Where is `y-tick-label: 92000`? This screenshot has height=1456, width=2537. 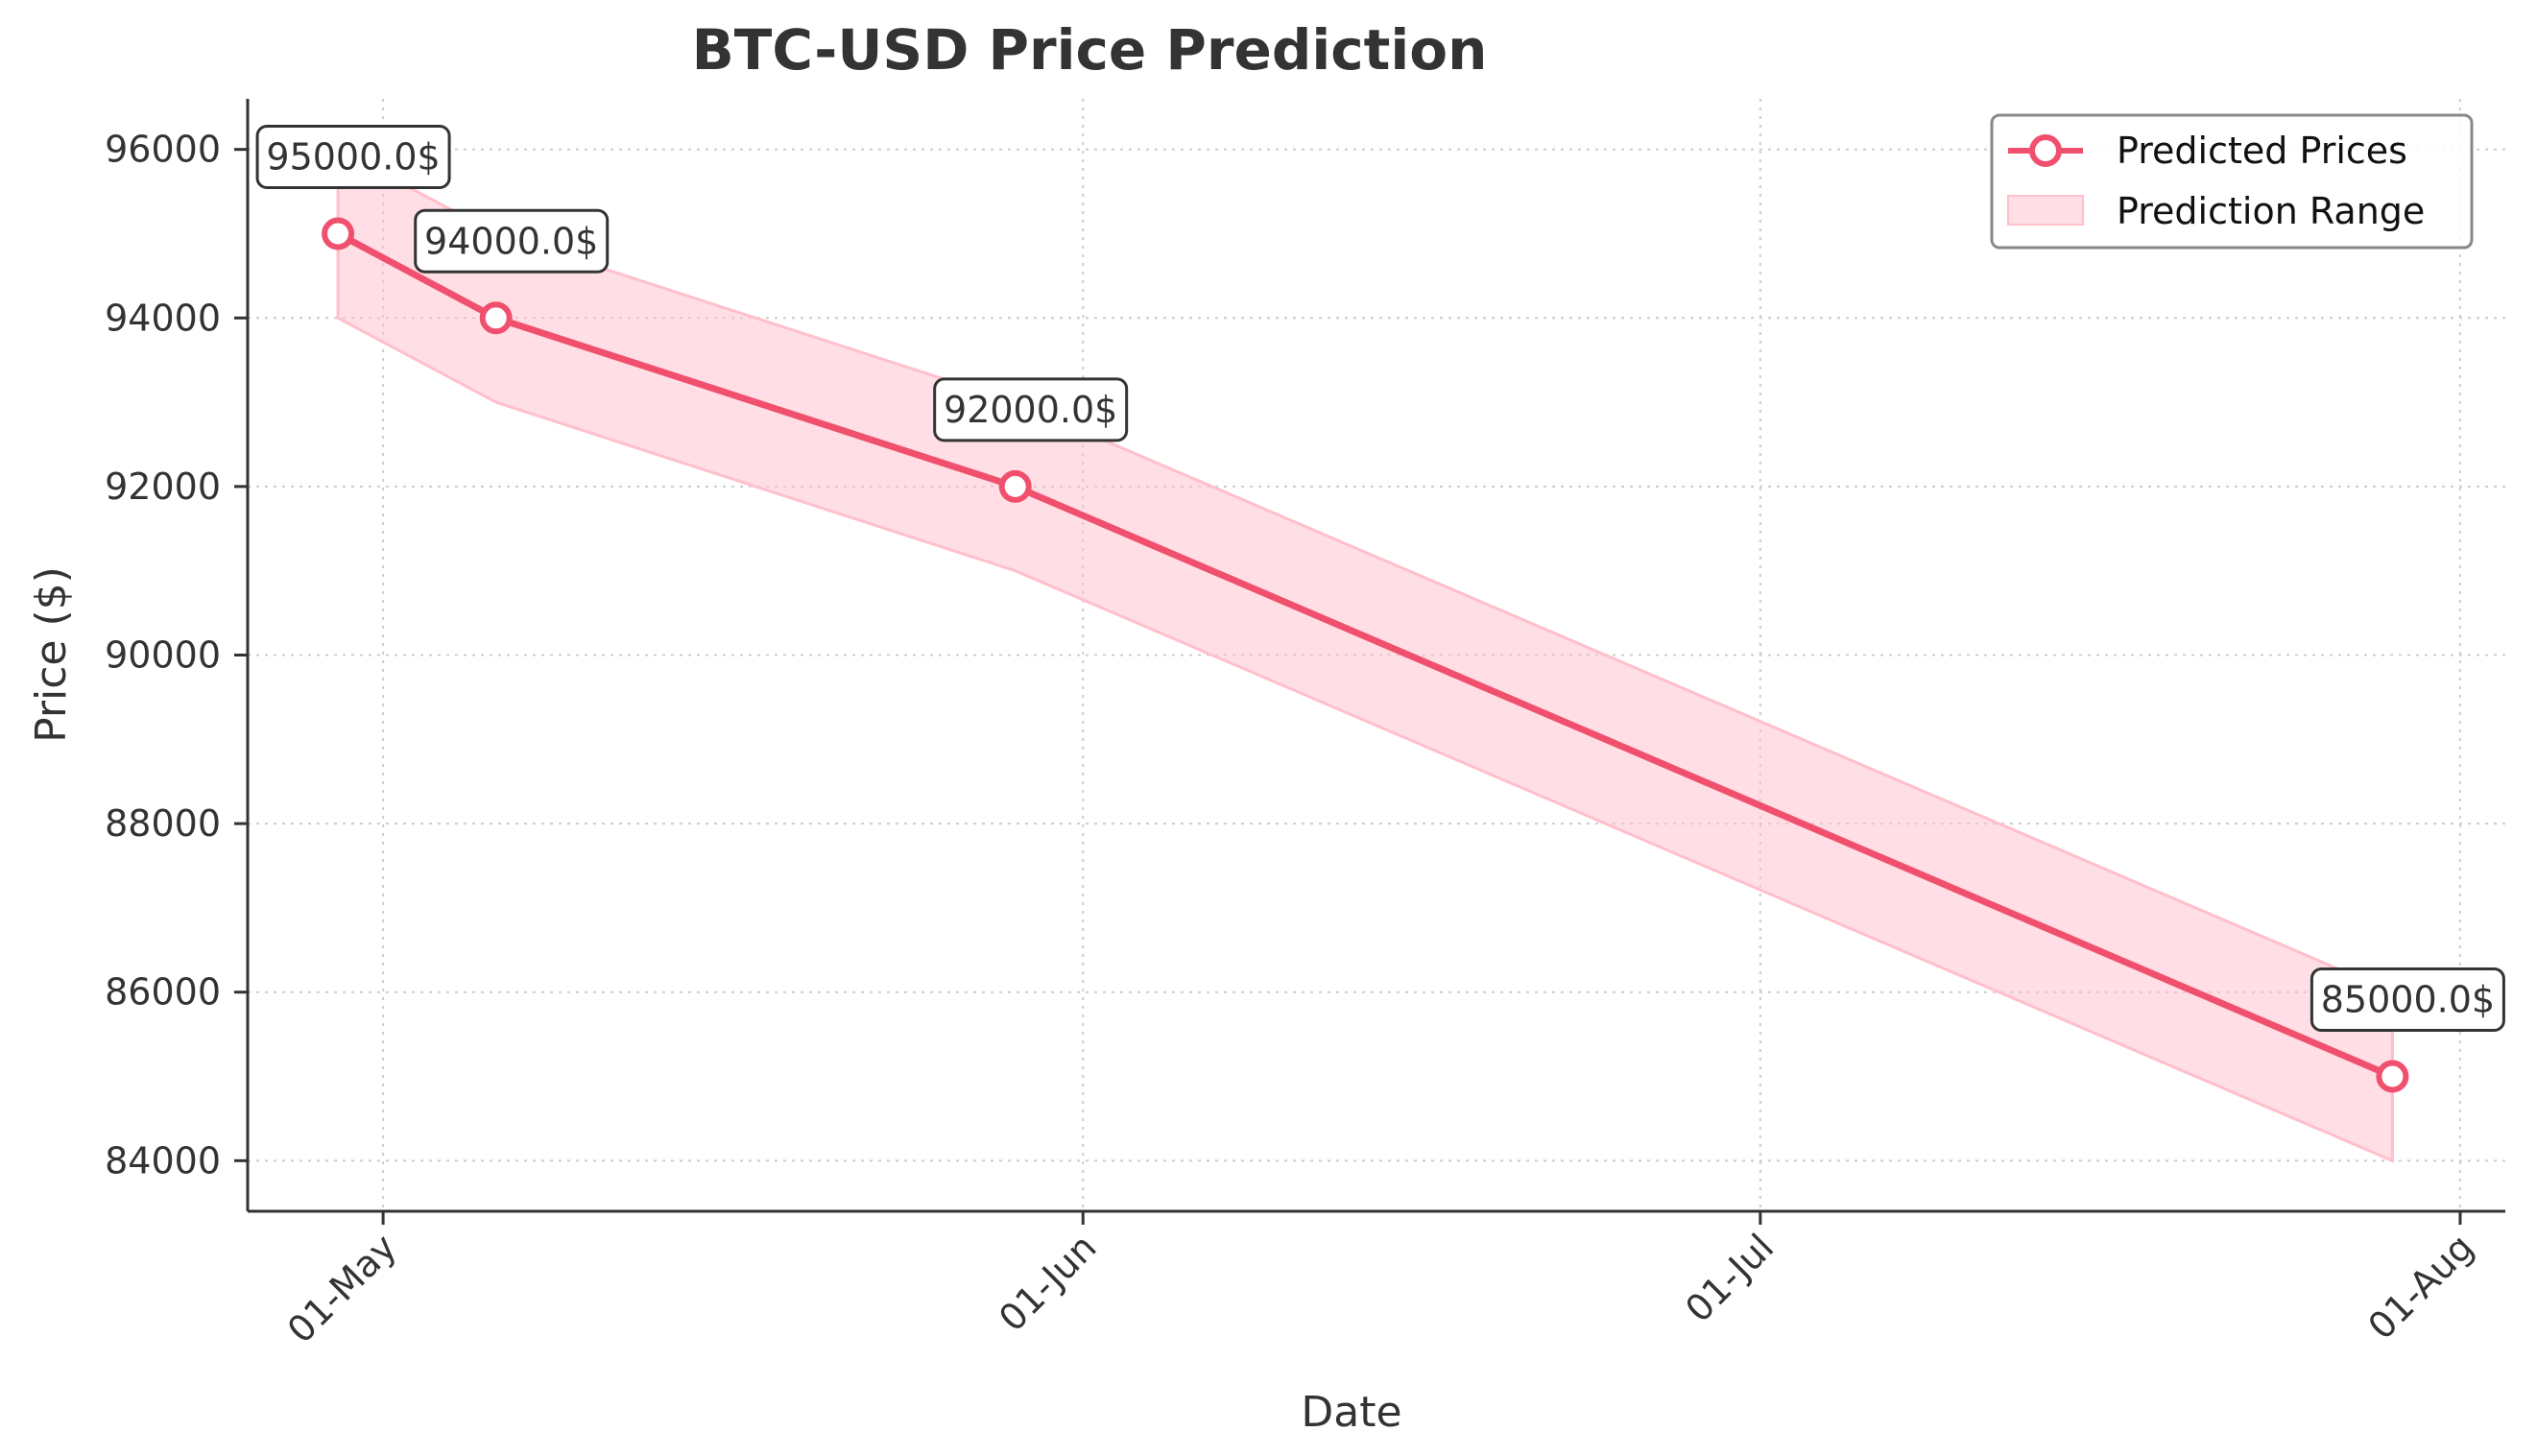
y-tick-label: 92000 is located at coordinates (163, 486).